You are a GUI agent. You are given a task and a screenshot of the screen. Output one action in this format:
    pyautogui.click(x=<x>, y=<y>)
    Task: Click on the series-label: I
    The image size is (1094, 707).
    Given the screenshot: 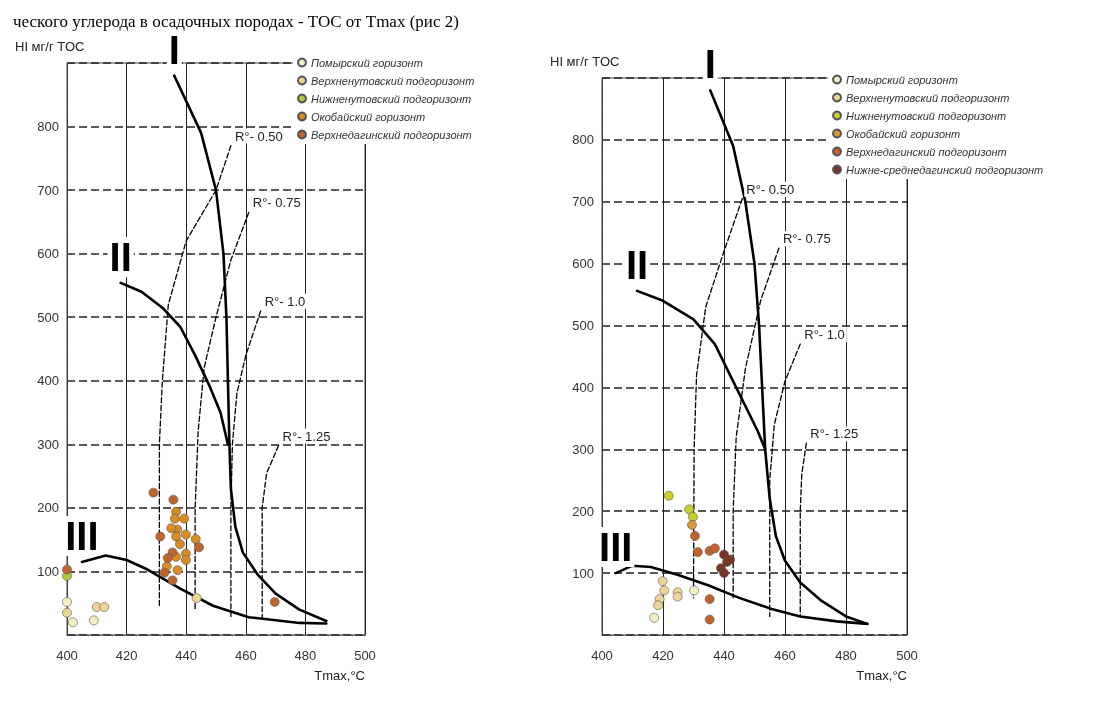 What is the action you would take?
    pyautogui.click(x=710, y=64)
    